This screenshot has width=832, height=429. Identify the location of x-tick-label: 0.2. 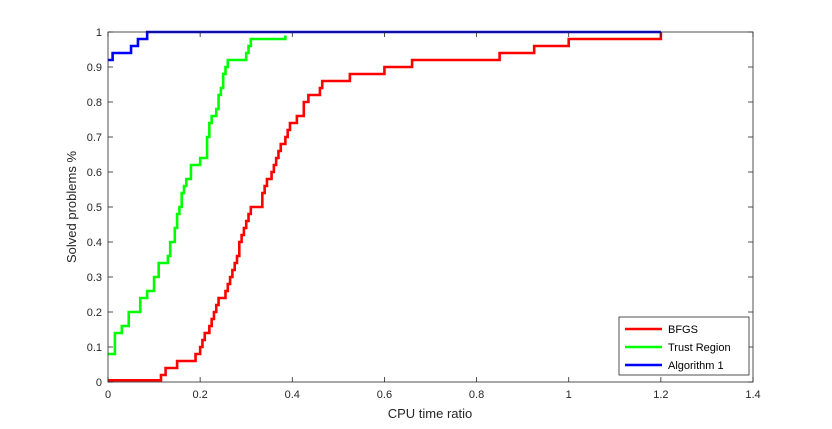
(199, 395).